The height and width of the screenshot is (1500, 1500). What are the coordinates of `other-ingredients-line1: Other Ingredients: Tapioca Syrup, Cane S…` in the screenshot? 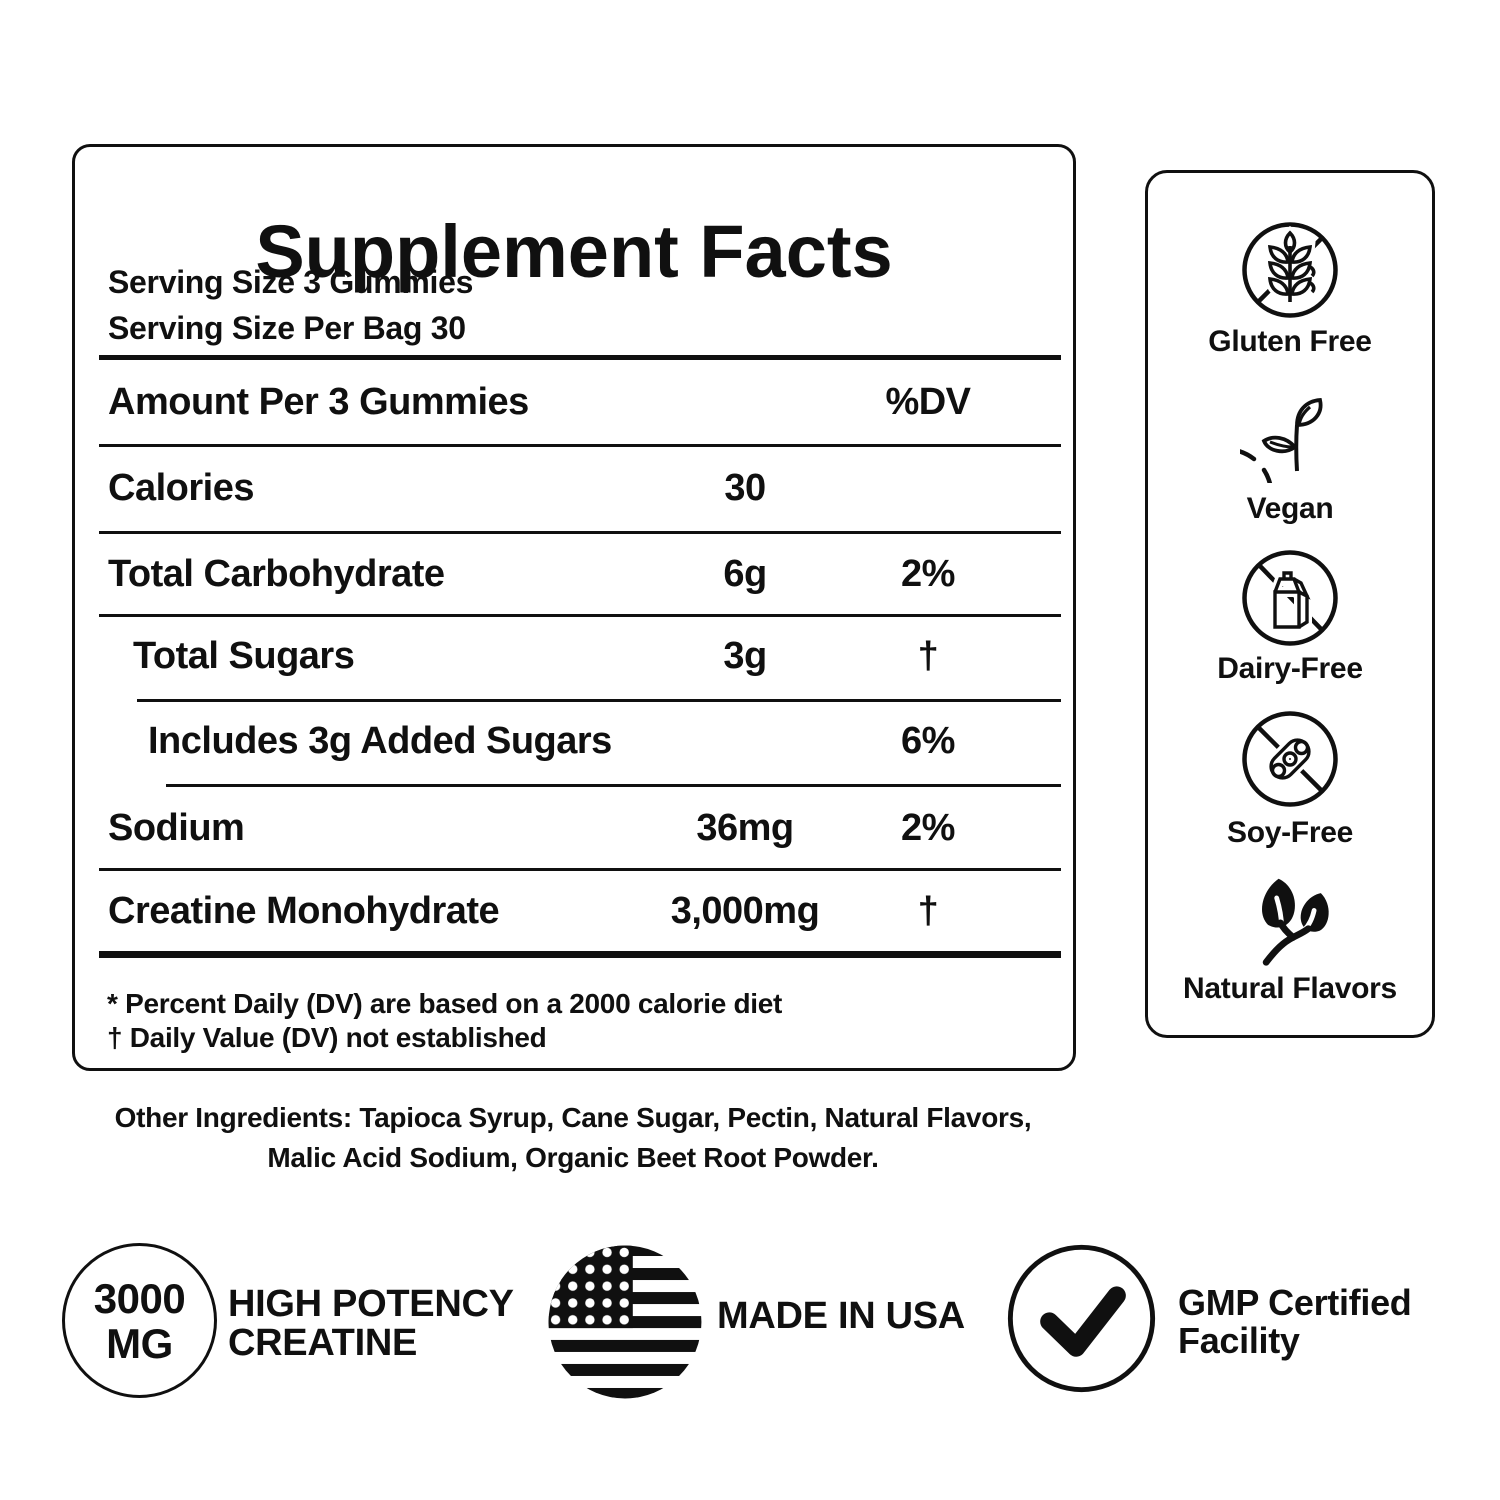 It's located at (573, 1117).